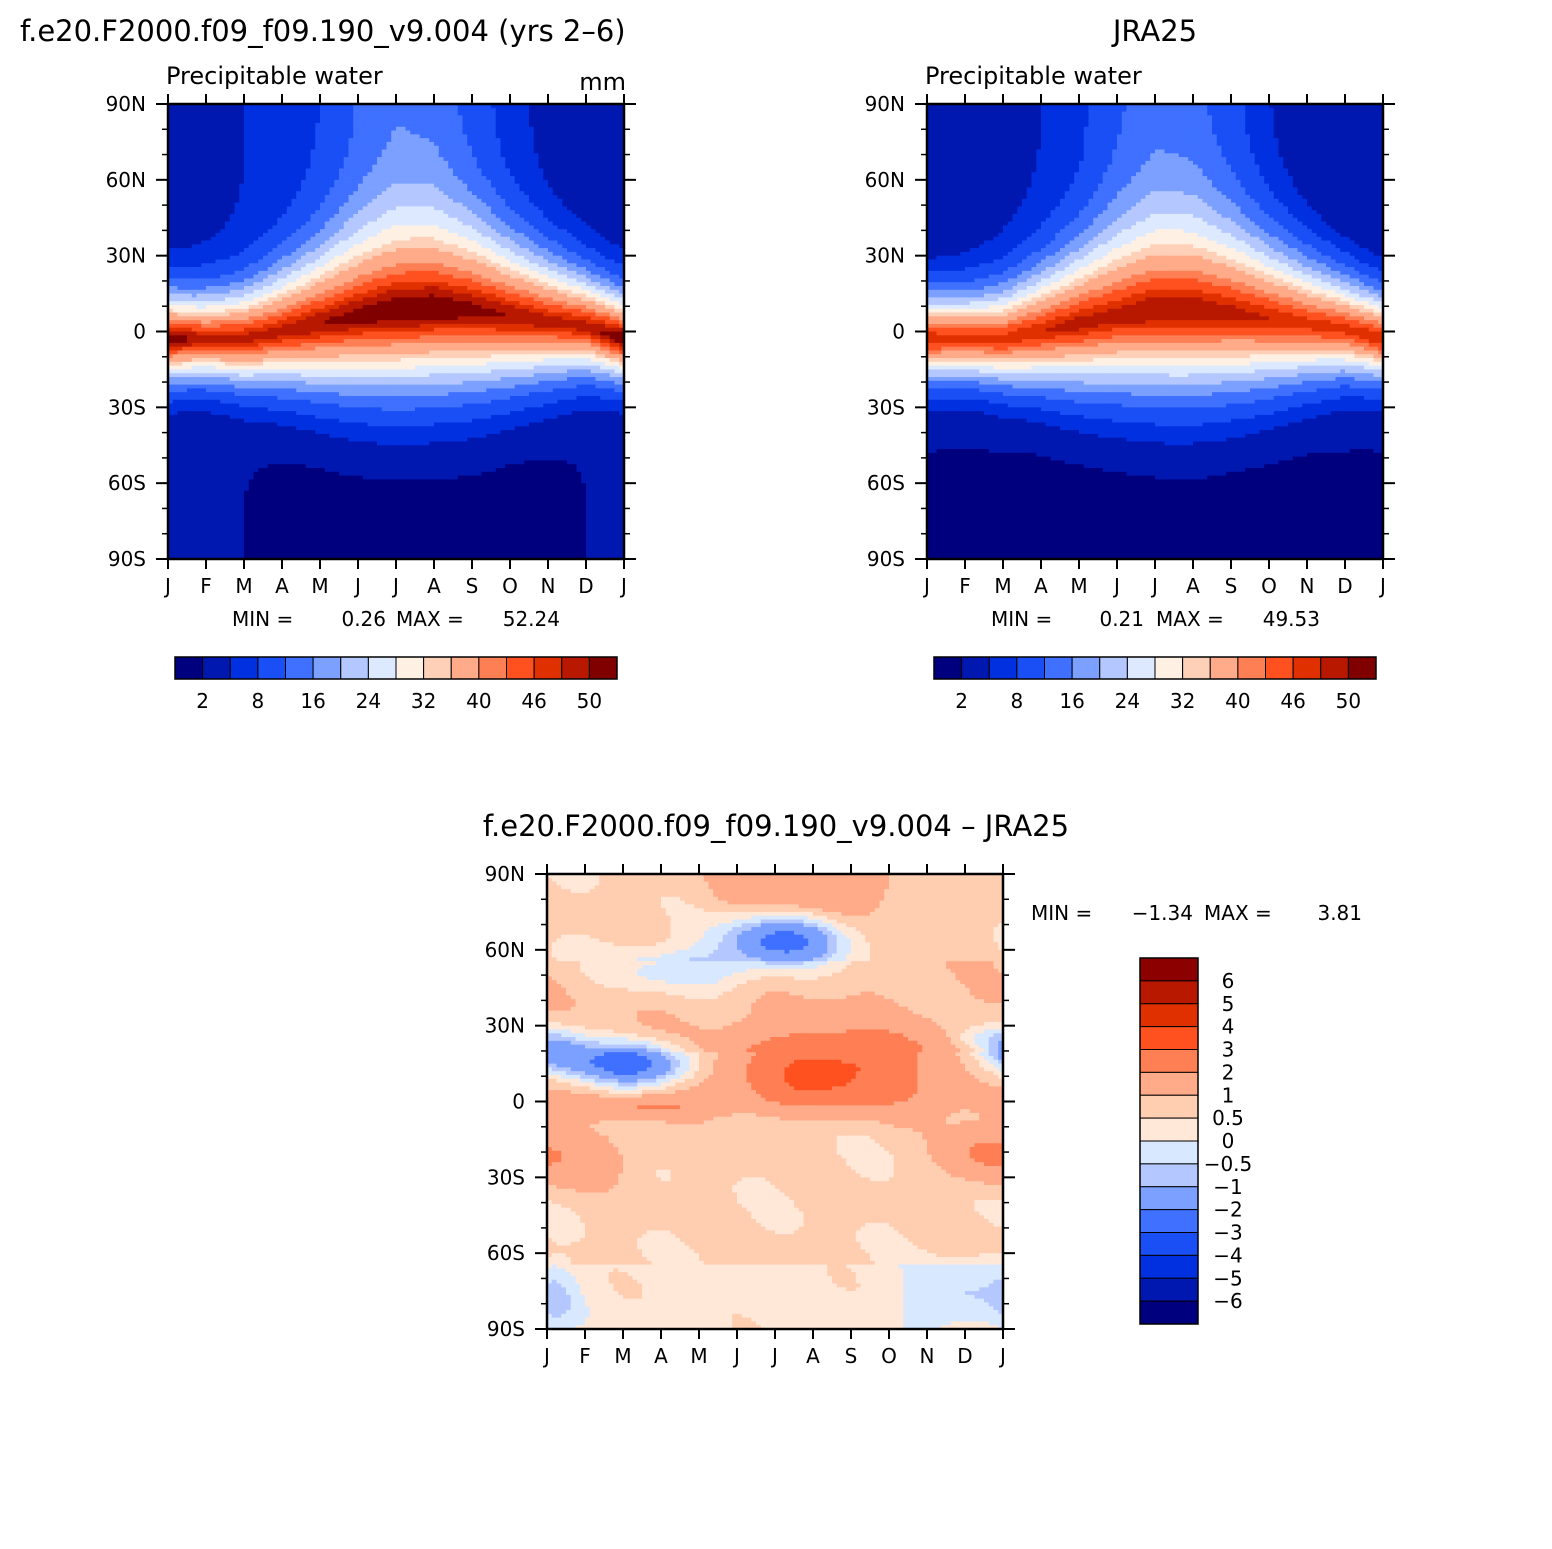  I want to click on model-subtitle: Precipitable water, so click(274, 76).